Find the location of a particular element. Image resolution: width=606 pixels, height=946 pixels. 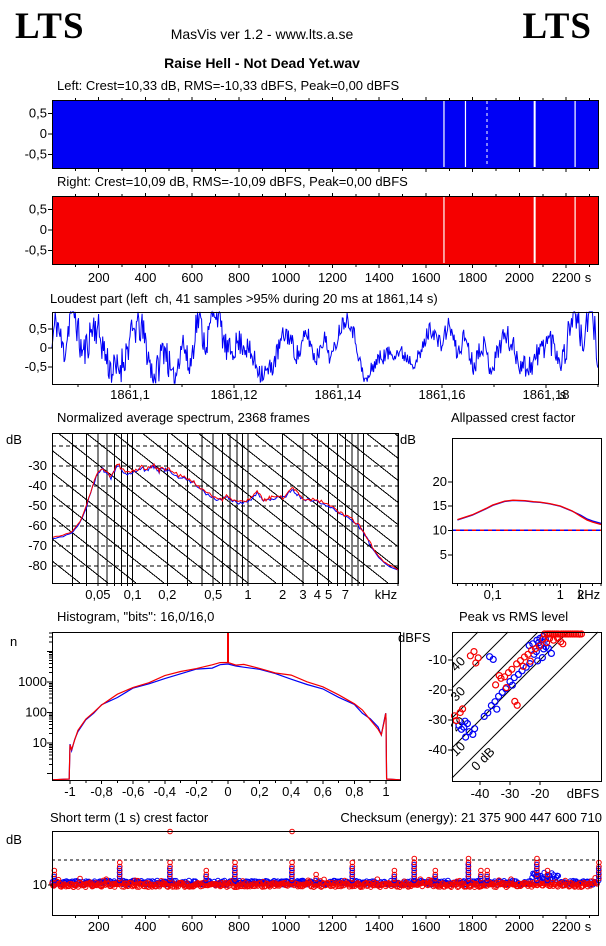

svg-text: 0,4 is located at coordinates (291, 791).